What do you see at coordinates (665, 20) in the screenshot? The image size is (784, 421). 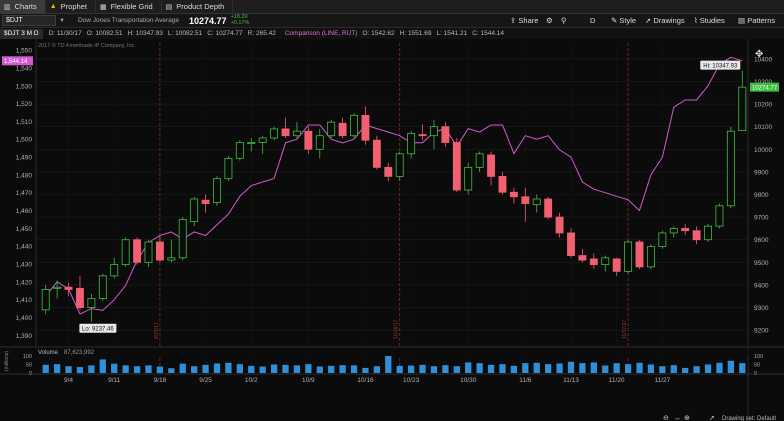 I see `drawings-button: ➚ Drawings` at bounding box center [665, 20].